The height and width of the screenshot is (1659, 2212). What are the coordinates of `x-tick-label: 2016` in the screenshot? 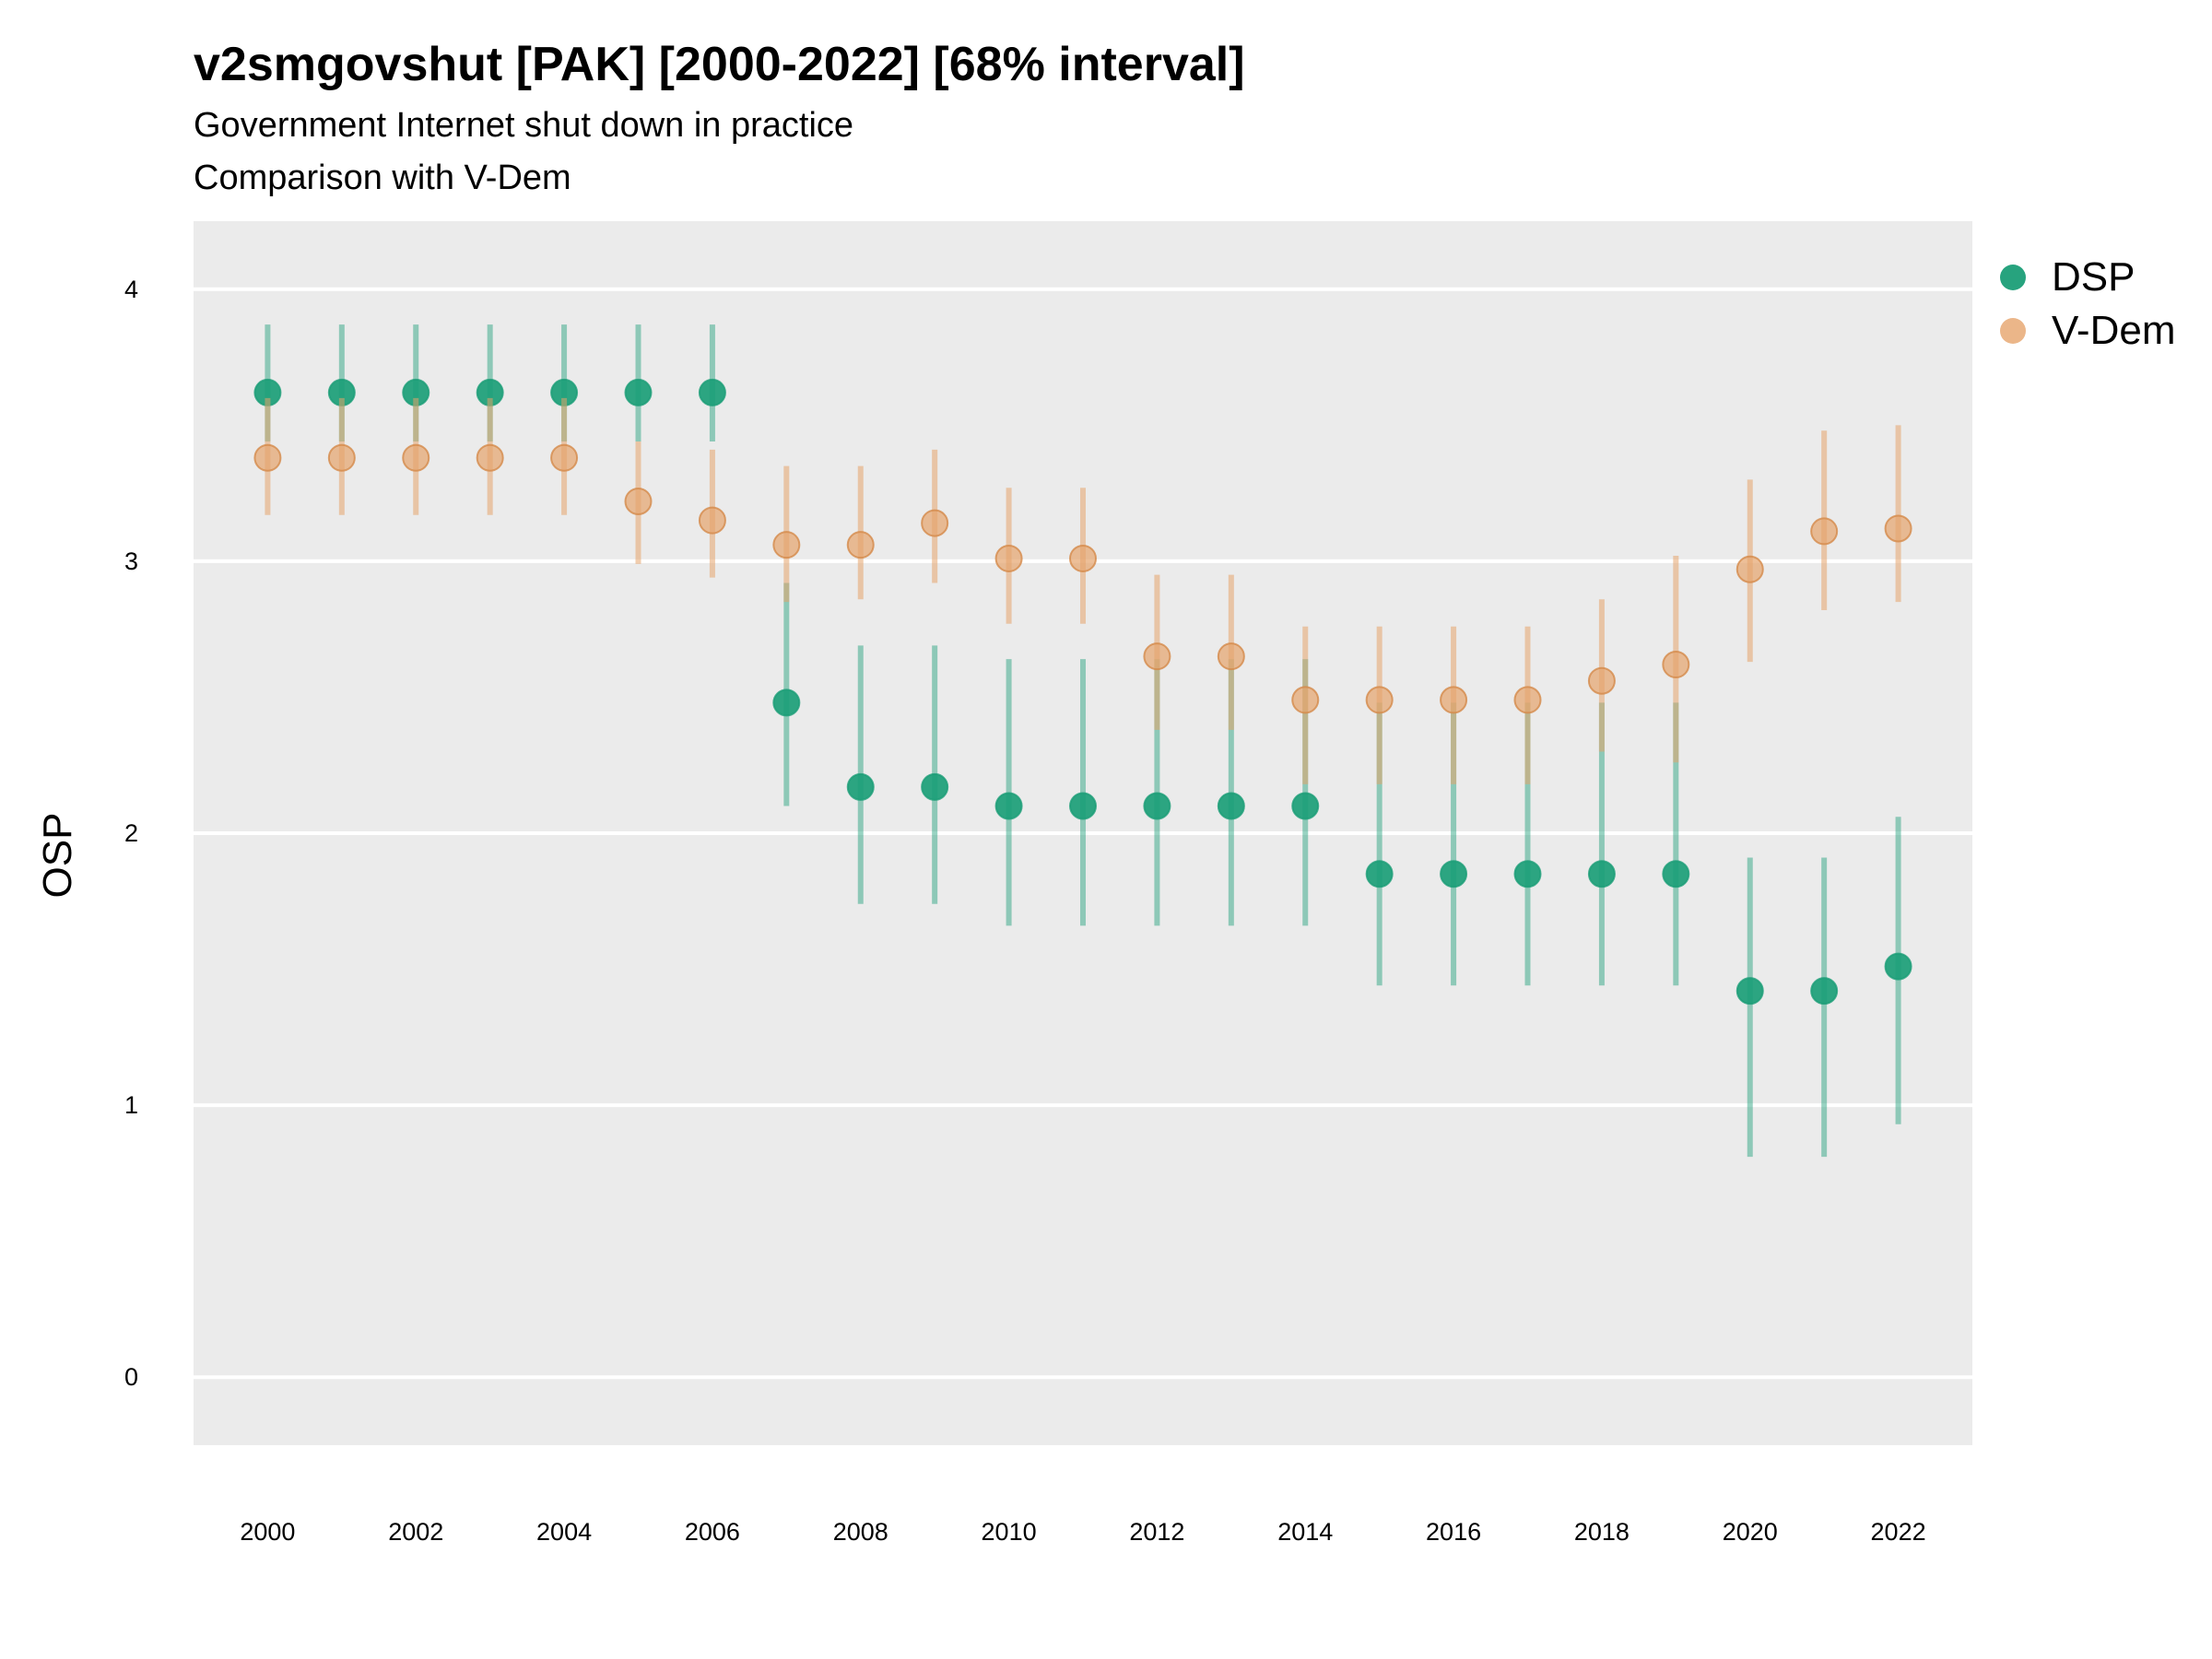 It's located at (1453, 1532).